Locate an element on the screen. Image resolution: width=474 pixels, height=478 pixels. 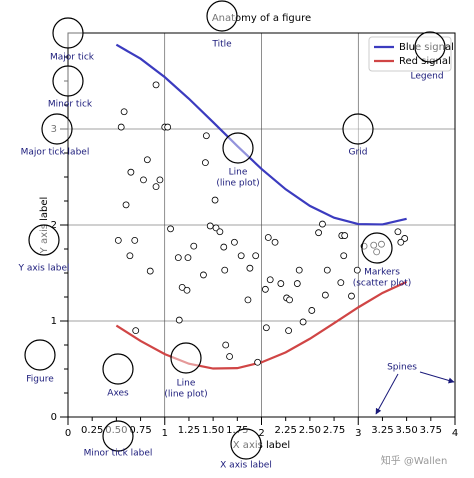
x-minor-tick-label: 1.50 is located at coordinates (213, 430).